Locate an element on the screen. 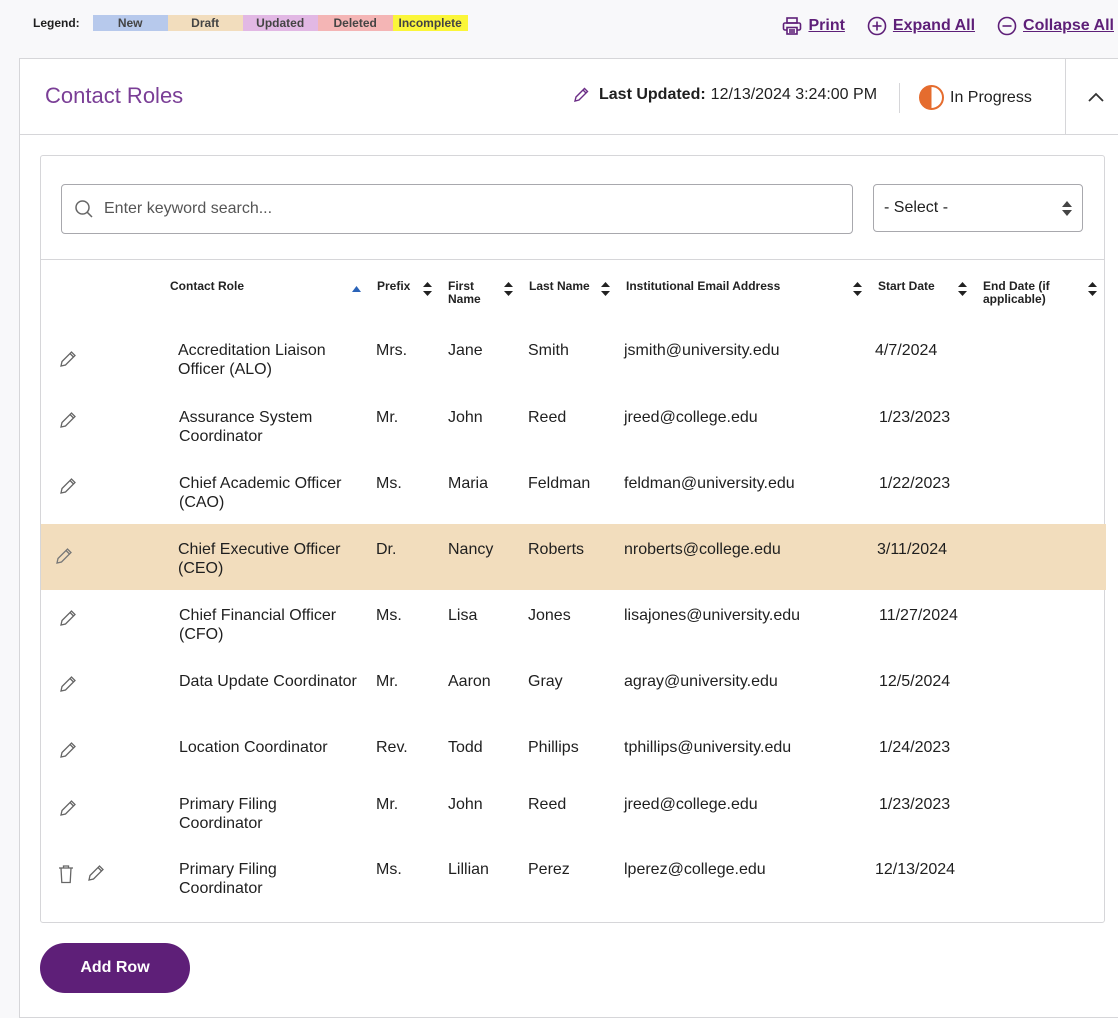 Image resolution: width=1118 pixels, height=1018 pixels. cell-email: lperez@college.edu is located at coordinates (695, 869).